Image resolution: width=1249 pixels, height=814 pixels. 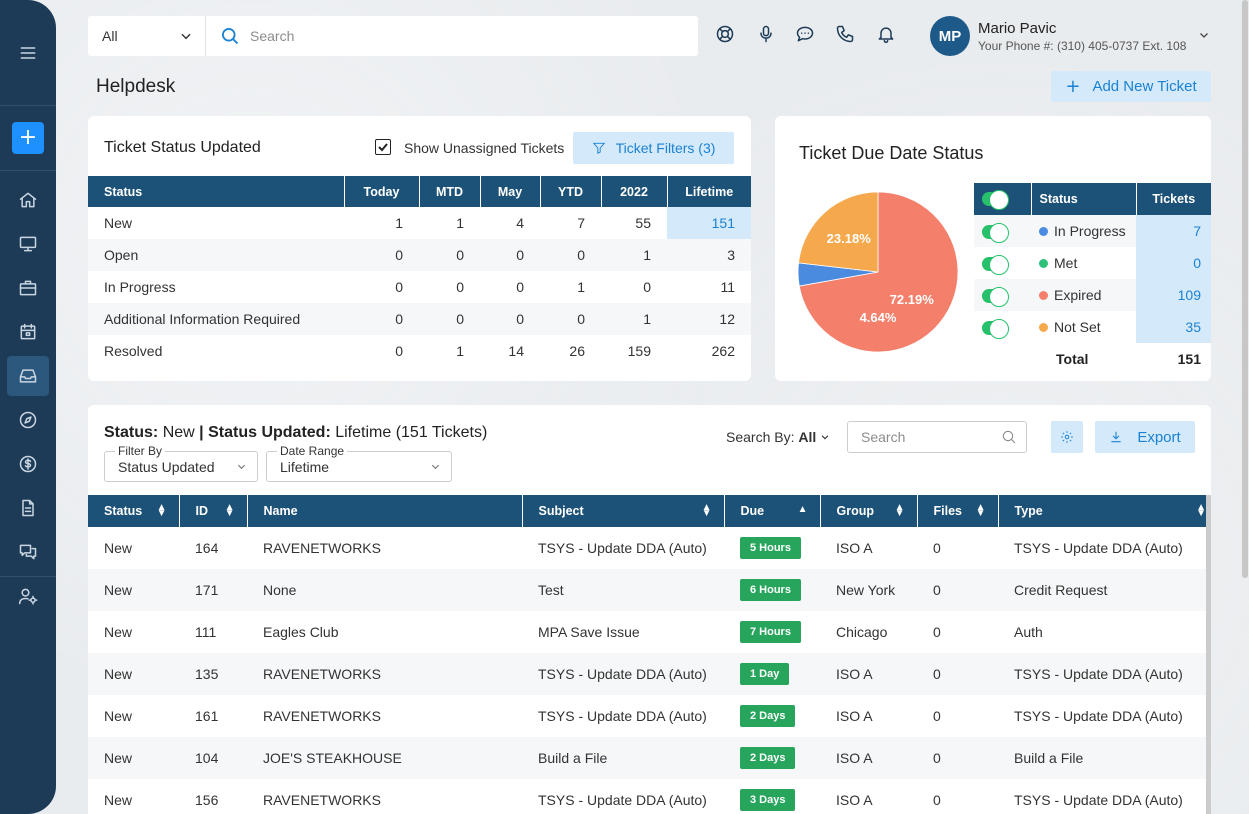 What do you see at coordinates (723, 351) in the screenshot?
I see `cell: 262` at bounding box center [723, 351].